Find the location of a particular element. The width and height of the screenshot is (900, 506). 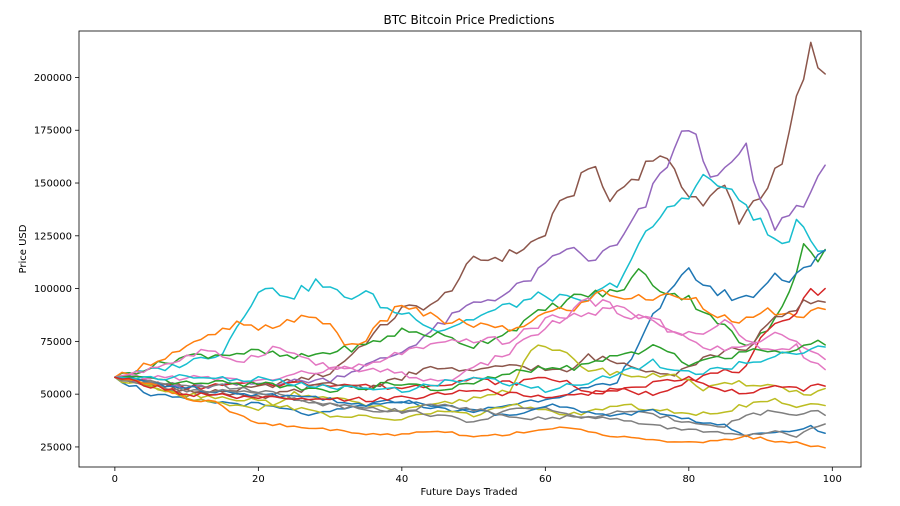

y-tick-label: 75000 is located at coordinates (56, 342).